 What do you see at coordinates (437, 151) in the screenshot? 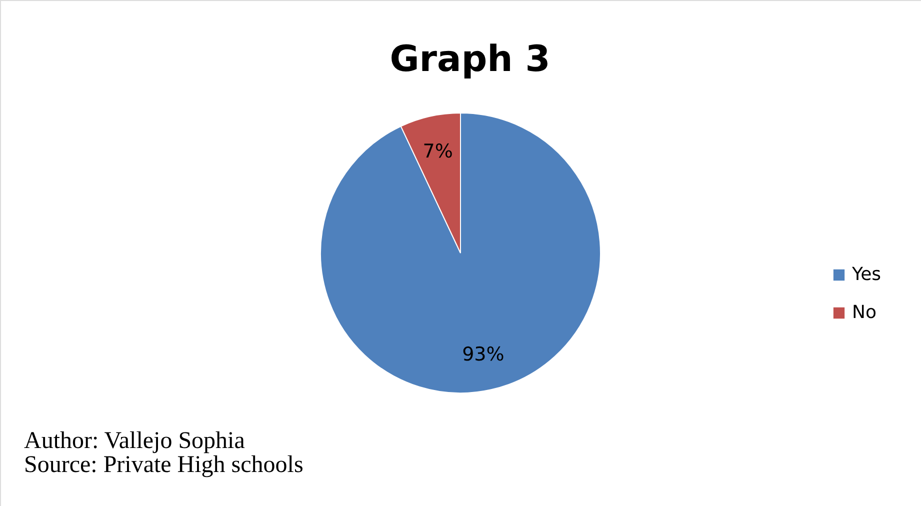
I see `data-label: 7%` at bounding box center [437, 151].